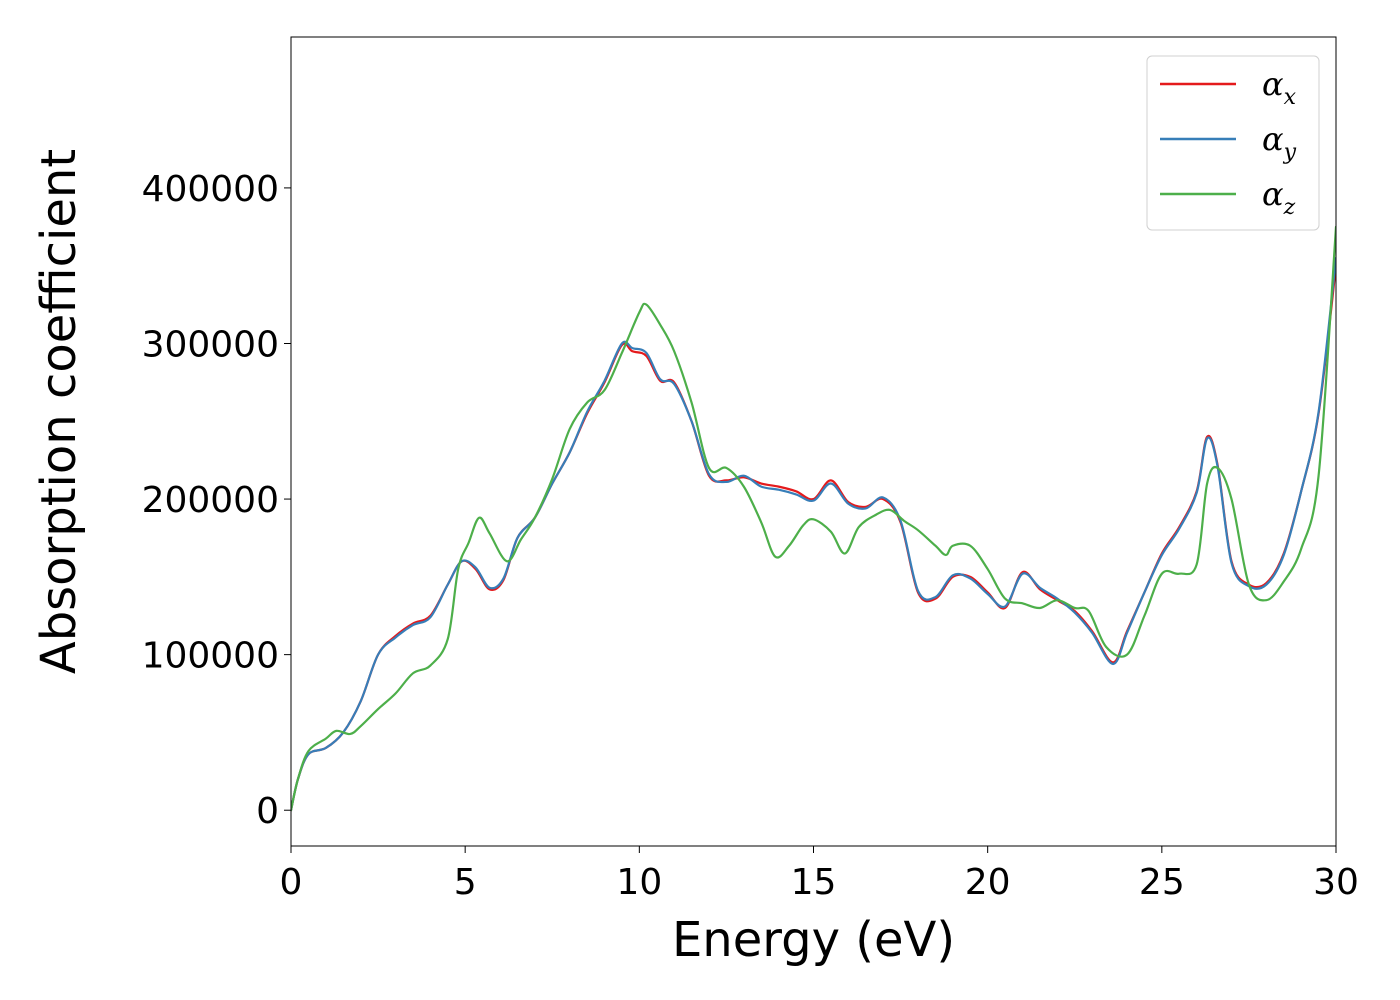 This screenshot has width=1400, height=1000. Describe the element at coordinates (291, 882) in the screenshot. I see `x-tick-label: 0` at that location.